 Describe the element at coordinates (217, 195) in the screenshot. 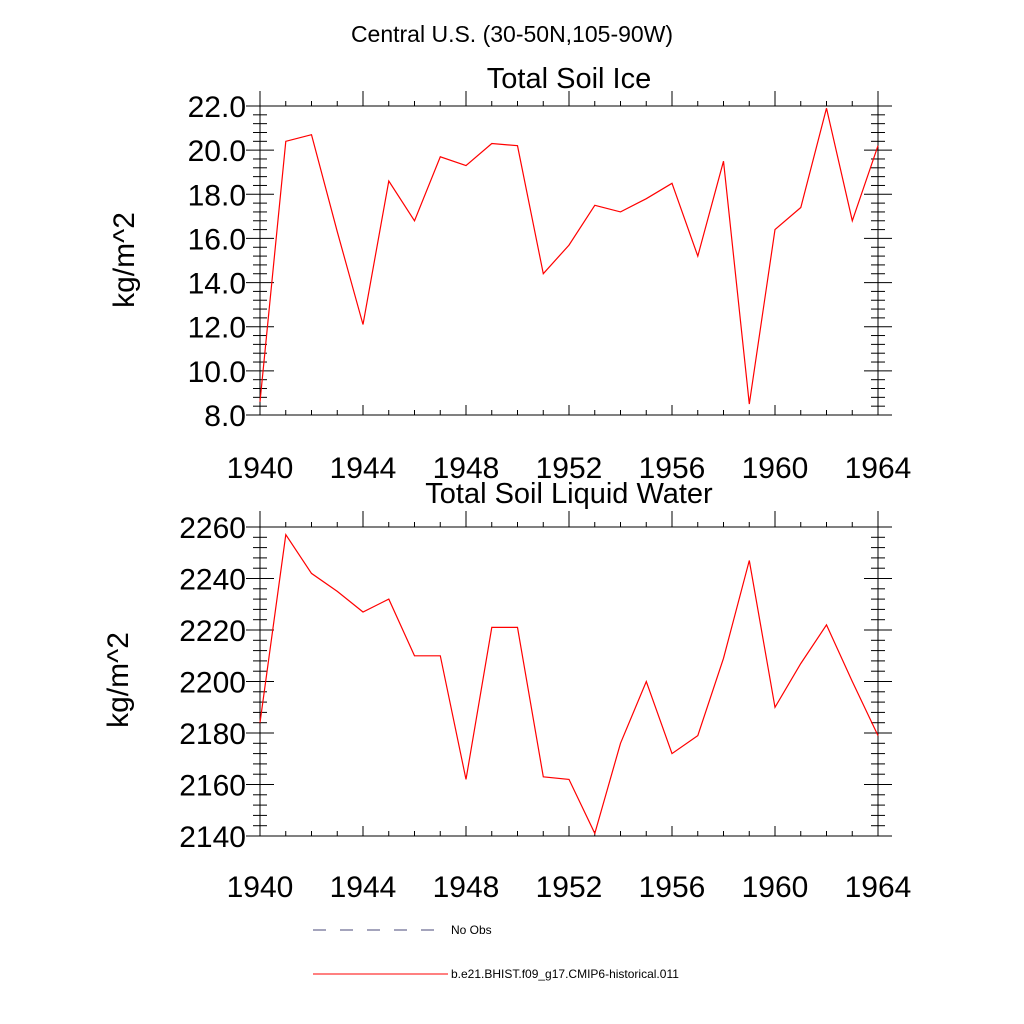

I see `y-tick-label: 18.0` at that location.